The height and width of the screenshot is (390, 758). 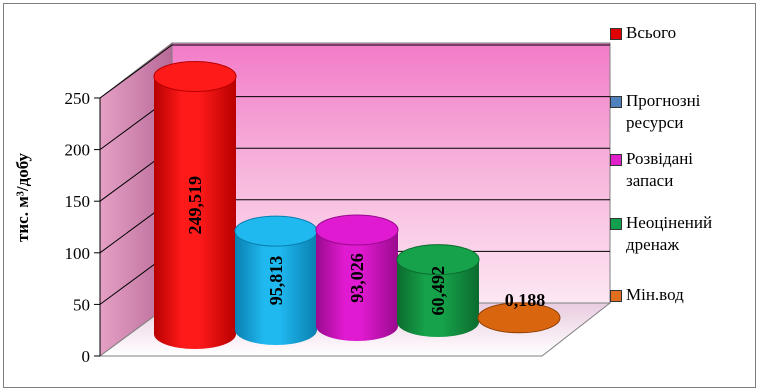 I want to click on bar-4: 60,492, so click(x=438, y=290).